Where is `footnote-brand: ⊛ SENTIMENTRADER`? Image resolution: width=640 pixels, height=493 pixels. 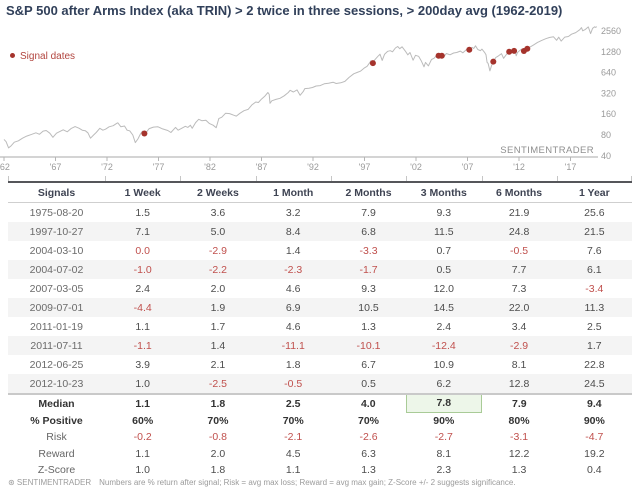 footnote-brand: ⊛ SENTIMENTRADER is located at coordinates (50, 482).